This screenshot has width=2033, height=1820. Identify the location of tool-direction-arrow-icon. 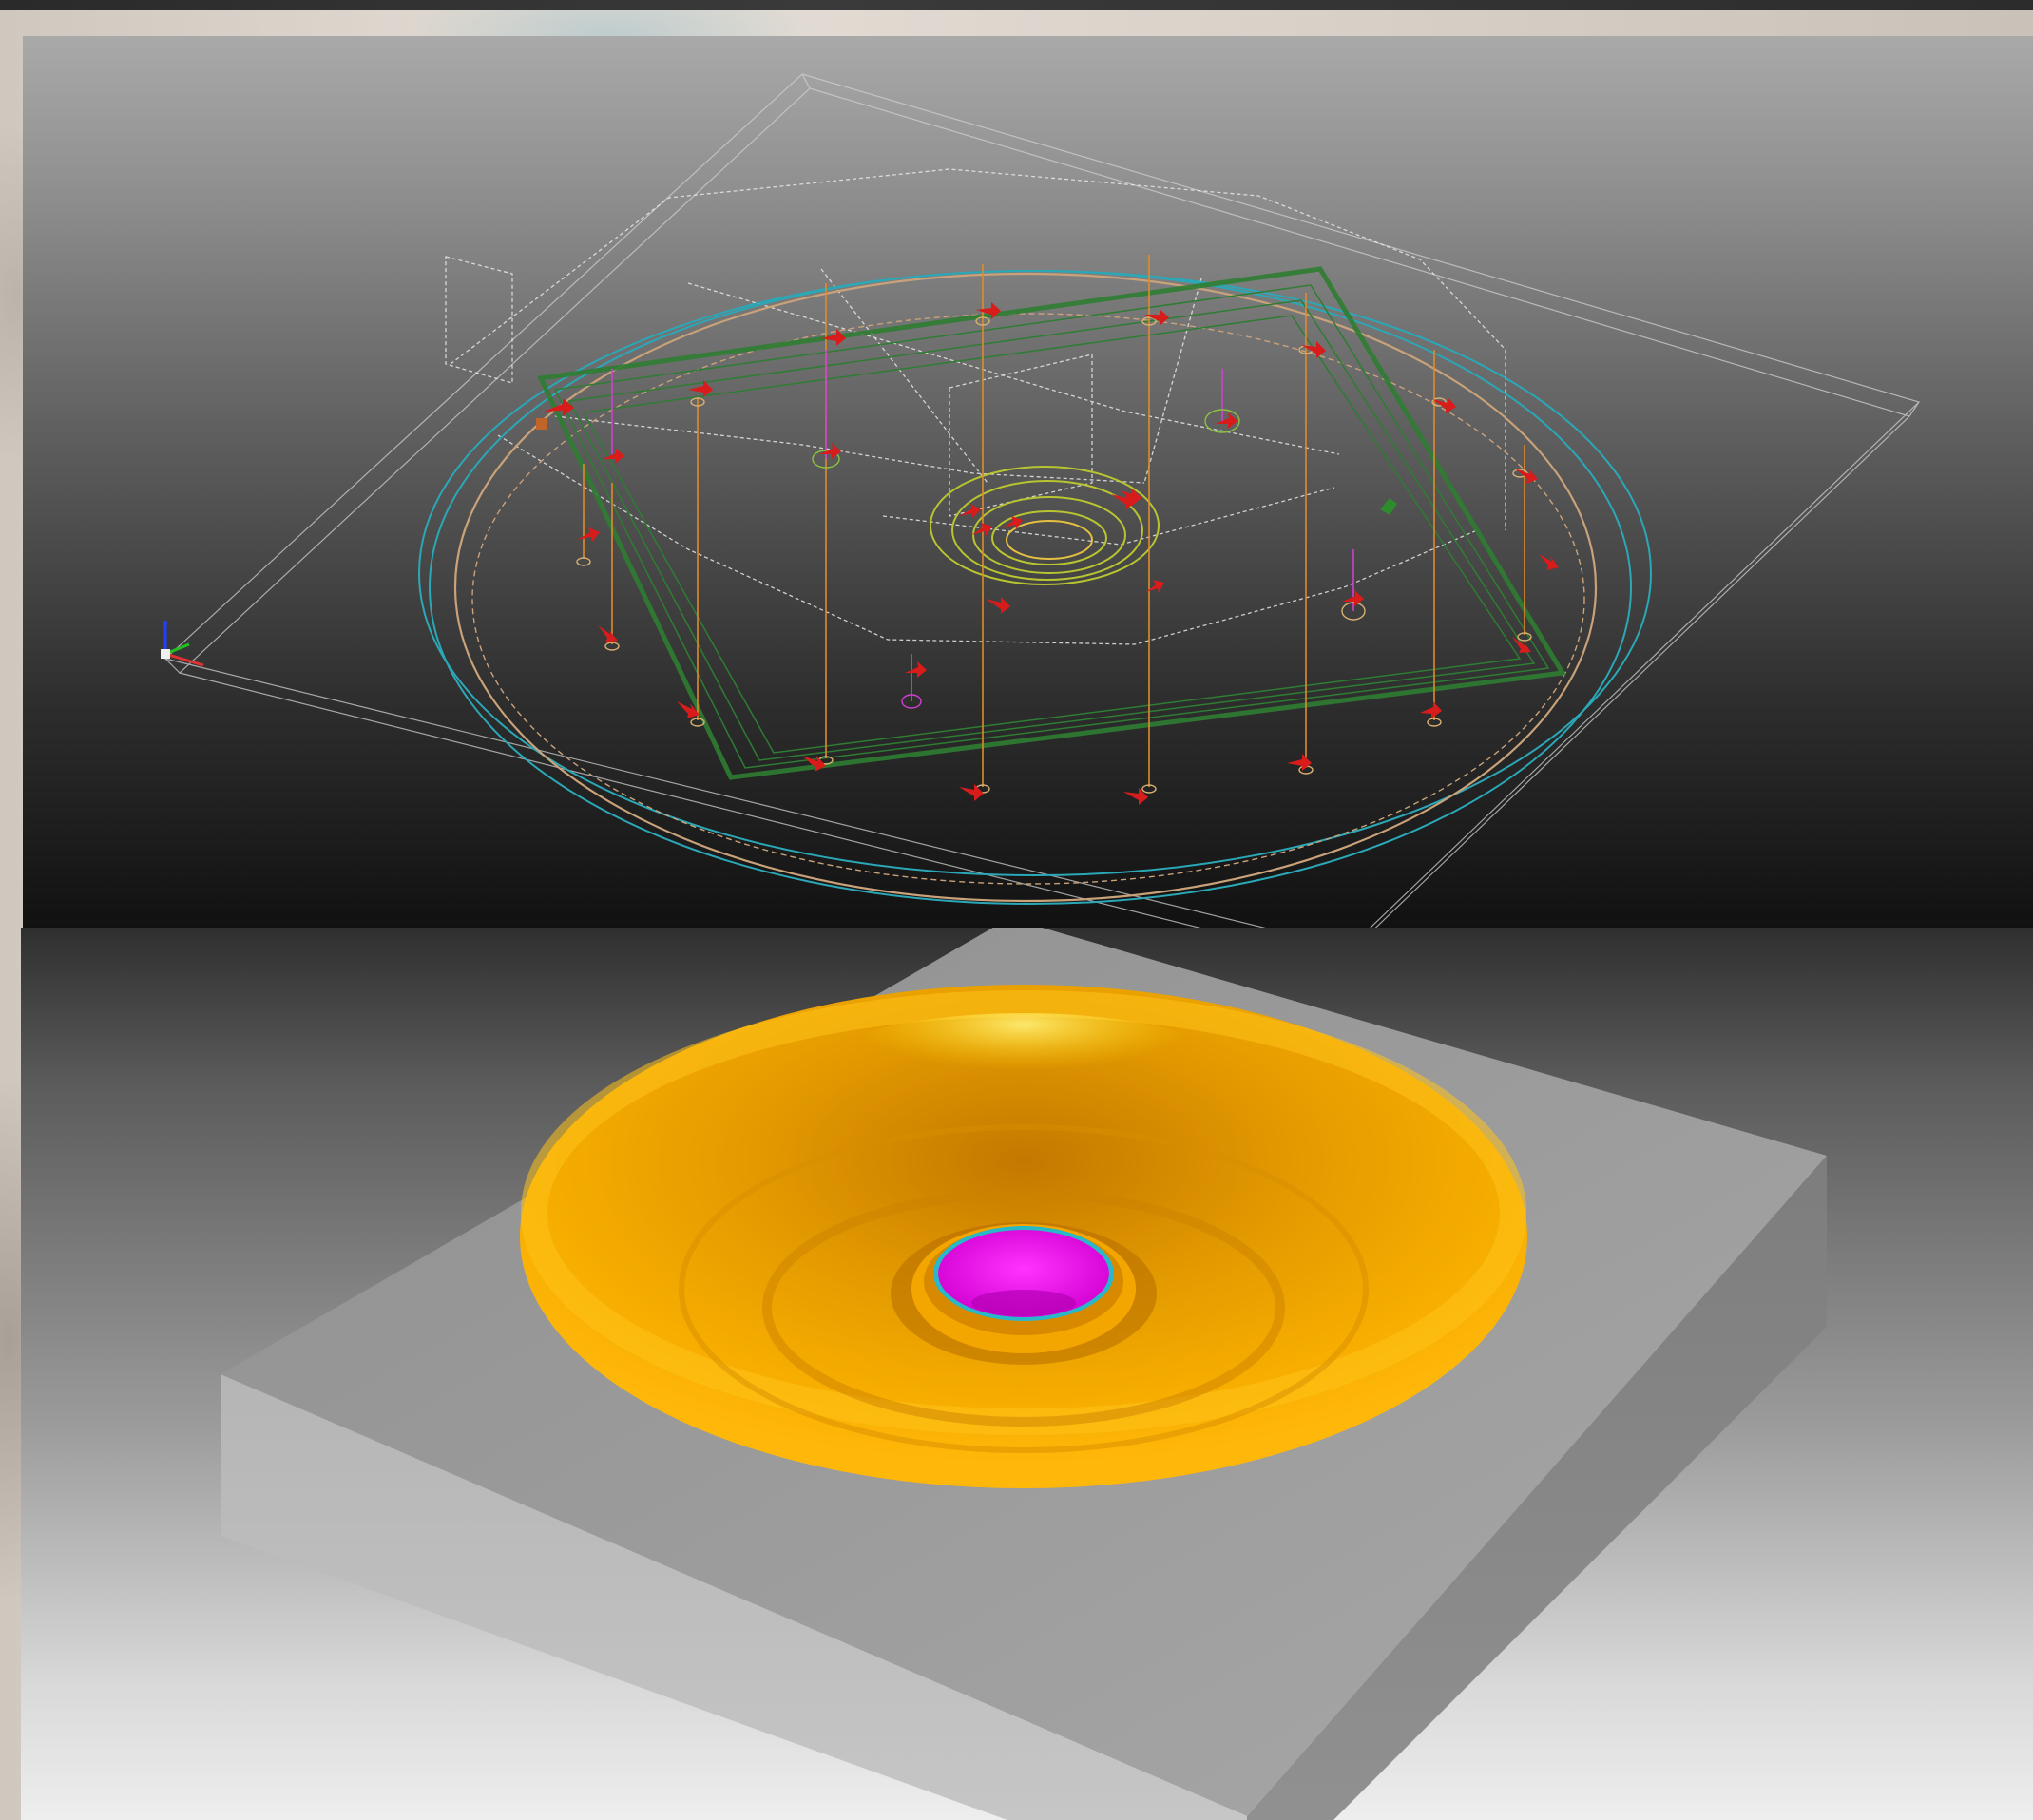
(1051, 553).